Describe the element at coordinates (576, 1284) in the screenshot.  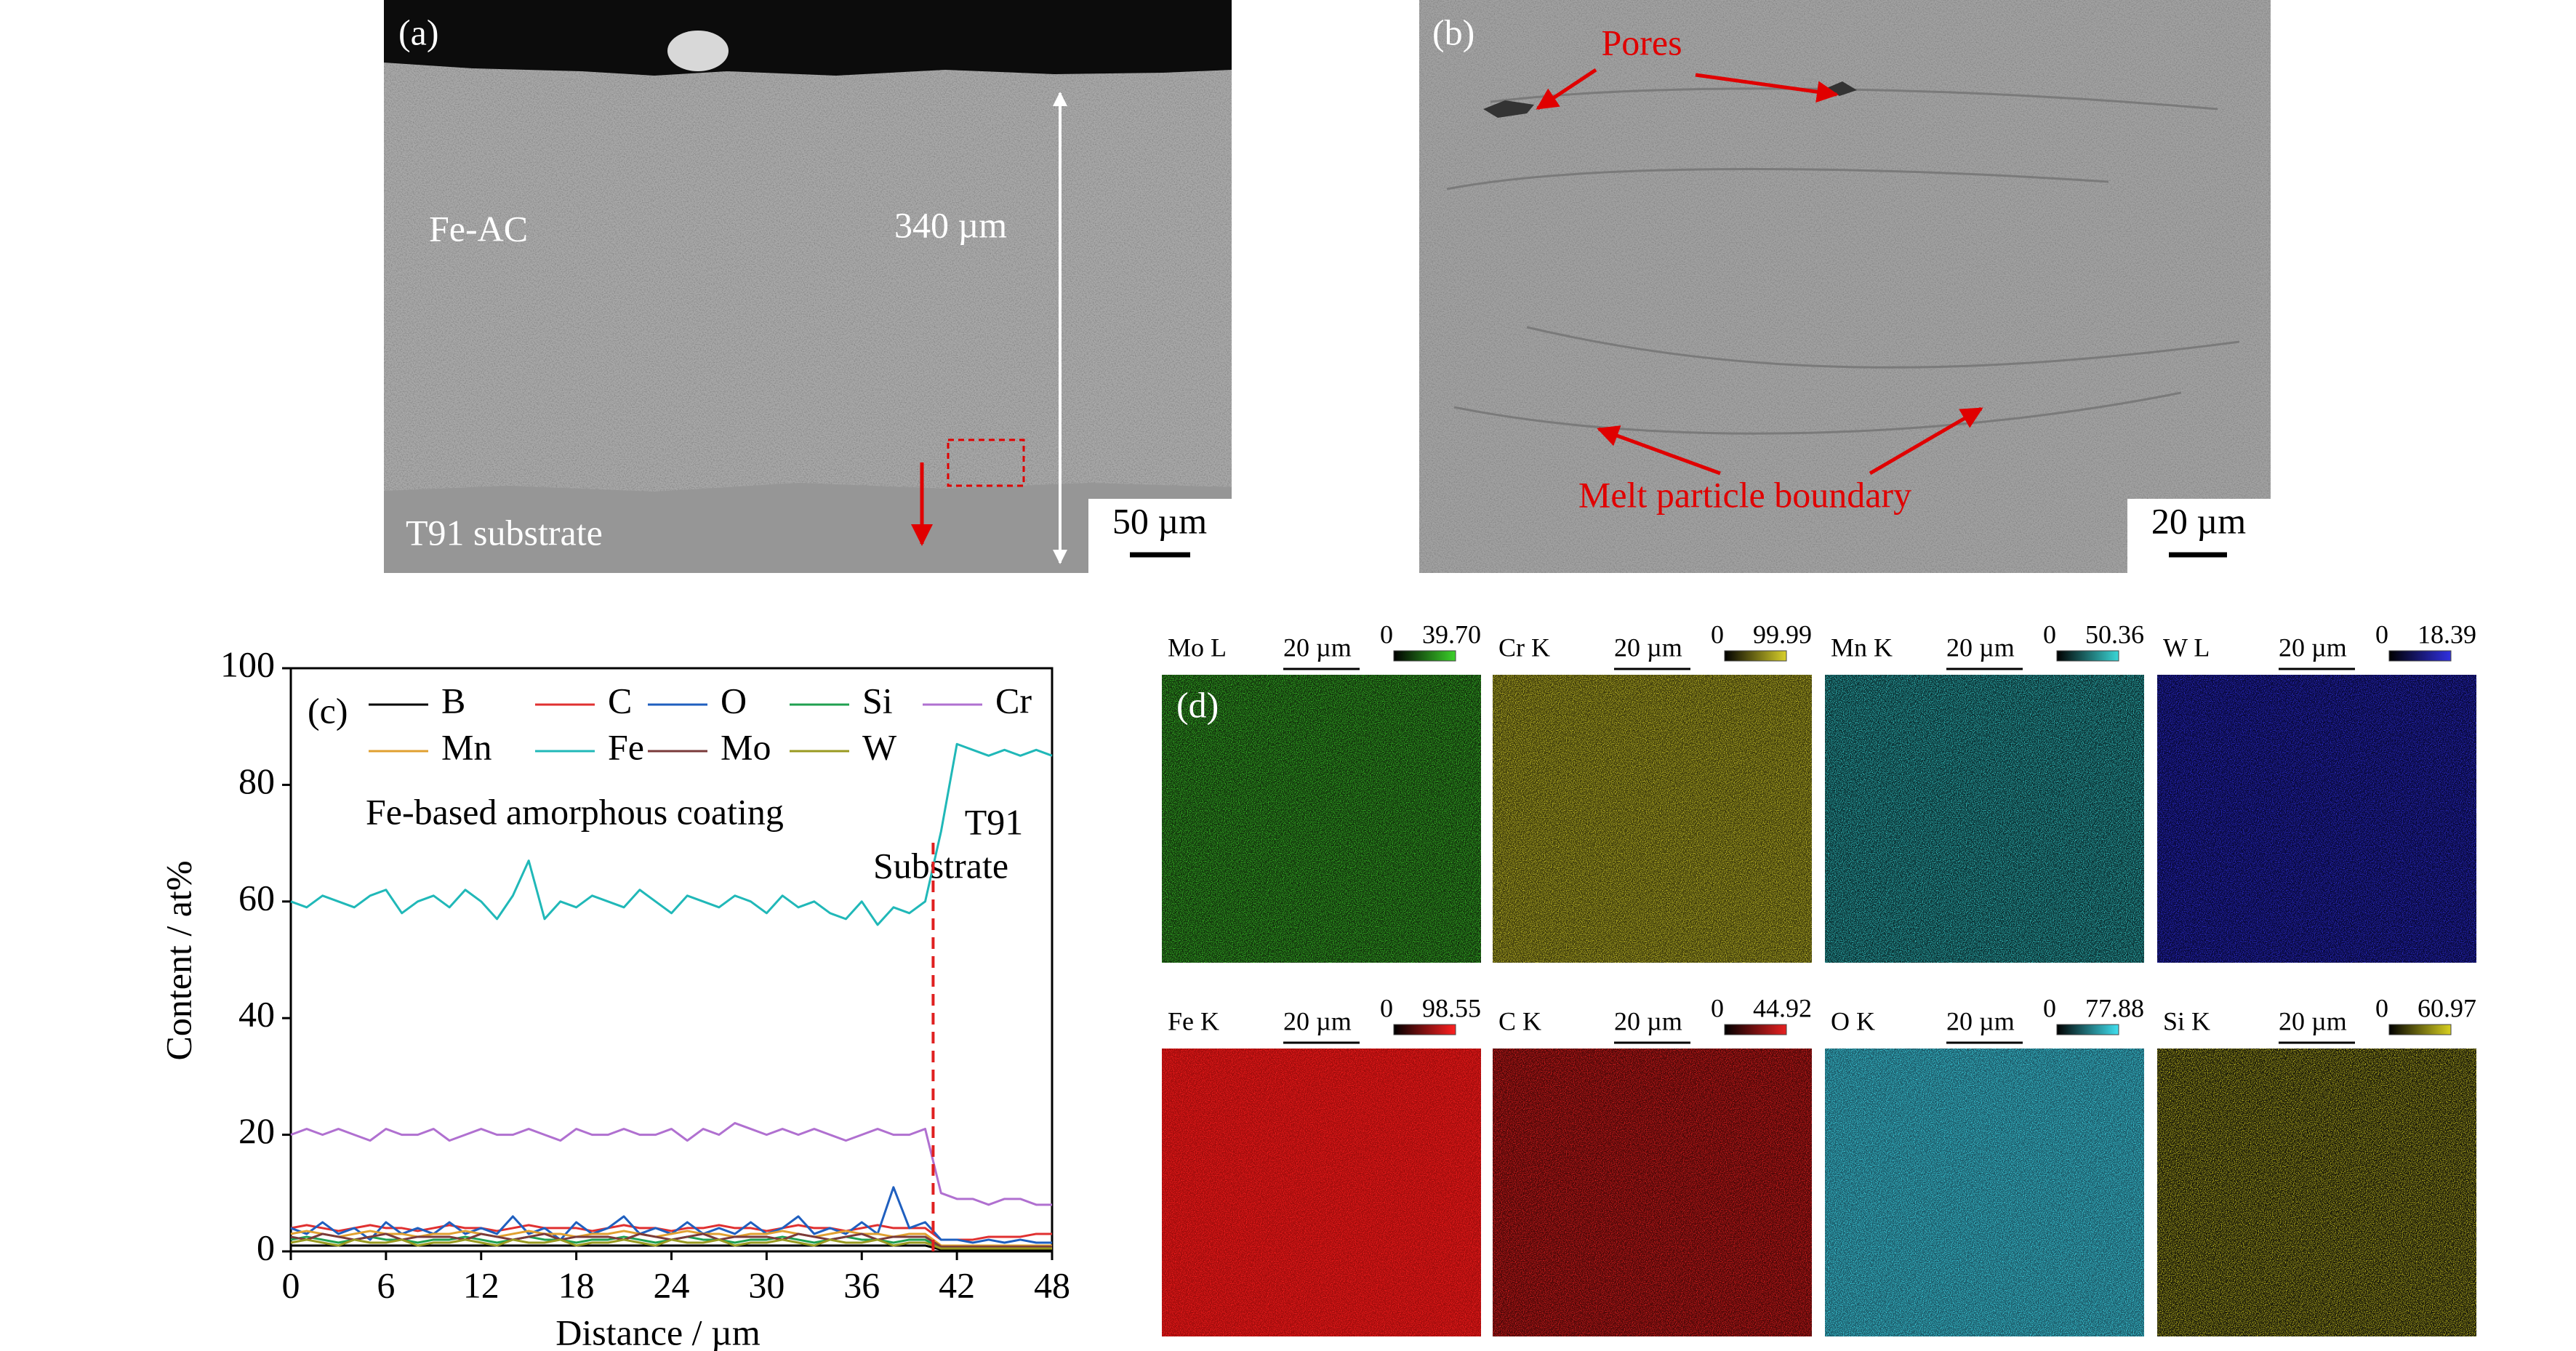
I see `x-tick-label: 18` at that location.